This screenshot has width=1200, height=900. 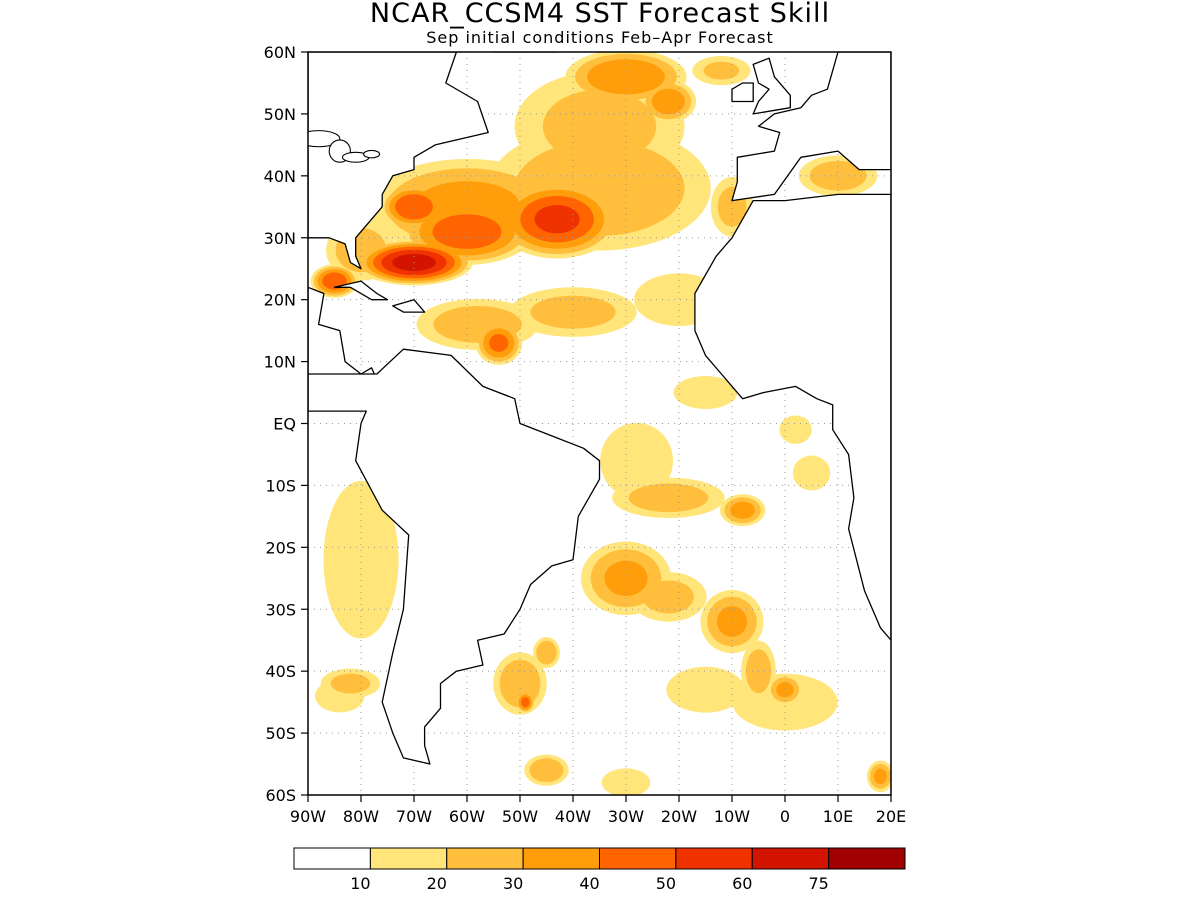 I want to click on great-britain-land, so click(x=771, y=86).